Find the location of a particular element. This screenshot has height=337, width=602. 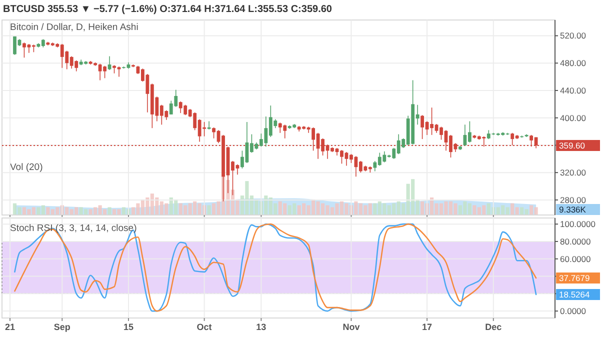

y-tick-label: 60.0000 is located at coordinates (575, 259).